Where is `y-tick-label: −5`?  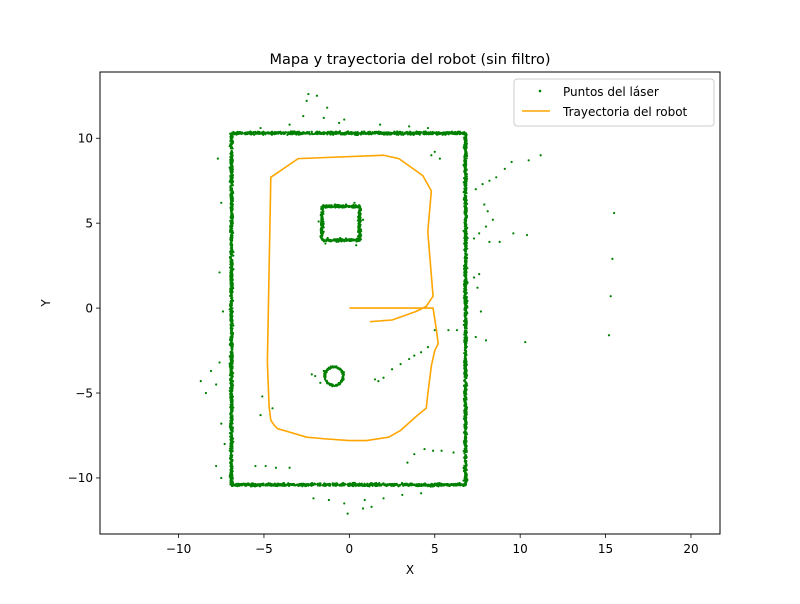
y-tick-label: −5 is located at coordinates (84, 393).